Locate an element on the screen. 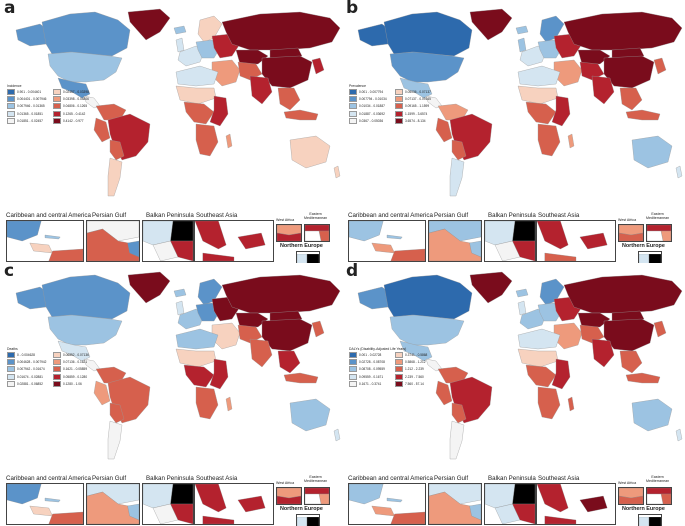 The image size is (685, 526). persian-gulf-inset is located at coordinates (113, 504).